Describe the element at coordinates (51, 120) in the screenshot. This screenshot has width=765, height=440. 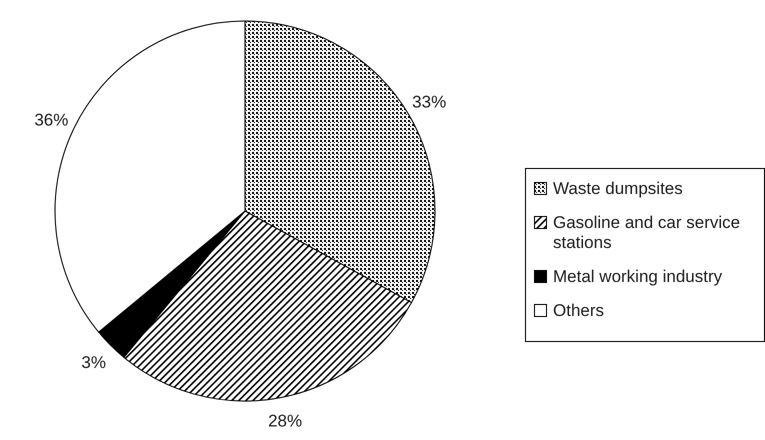
I see `data-label: 36%` at that location.